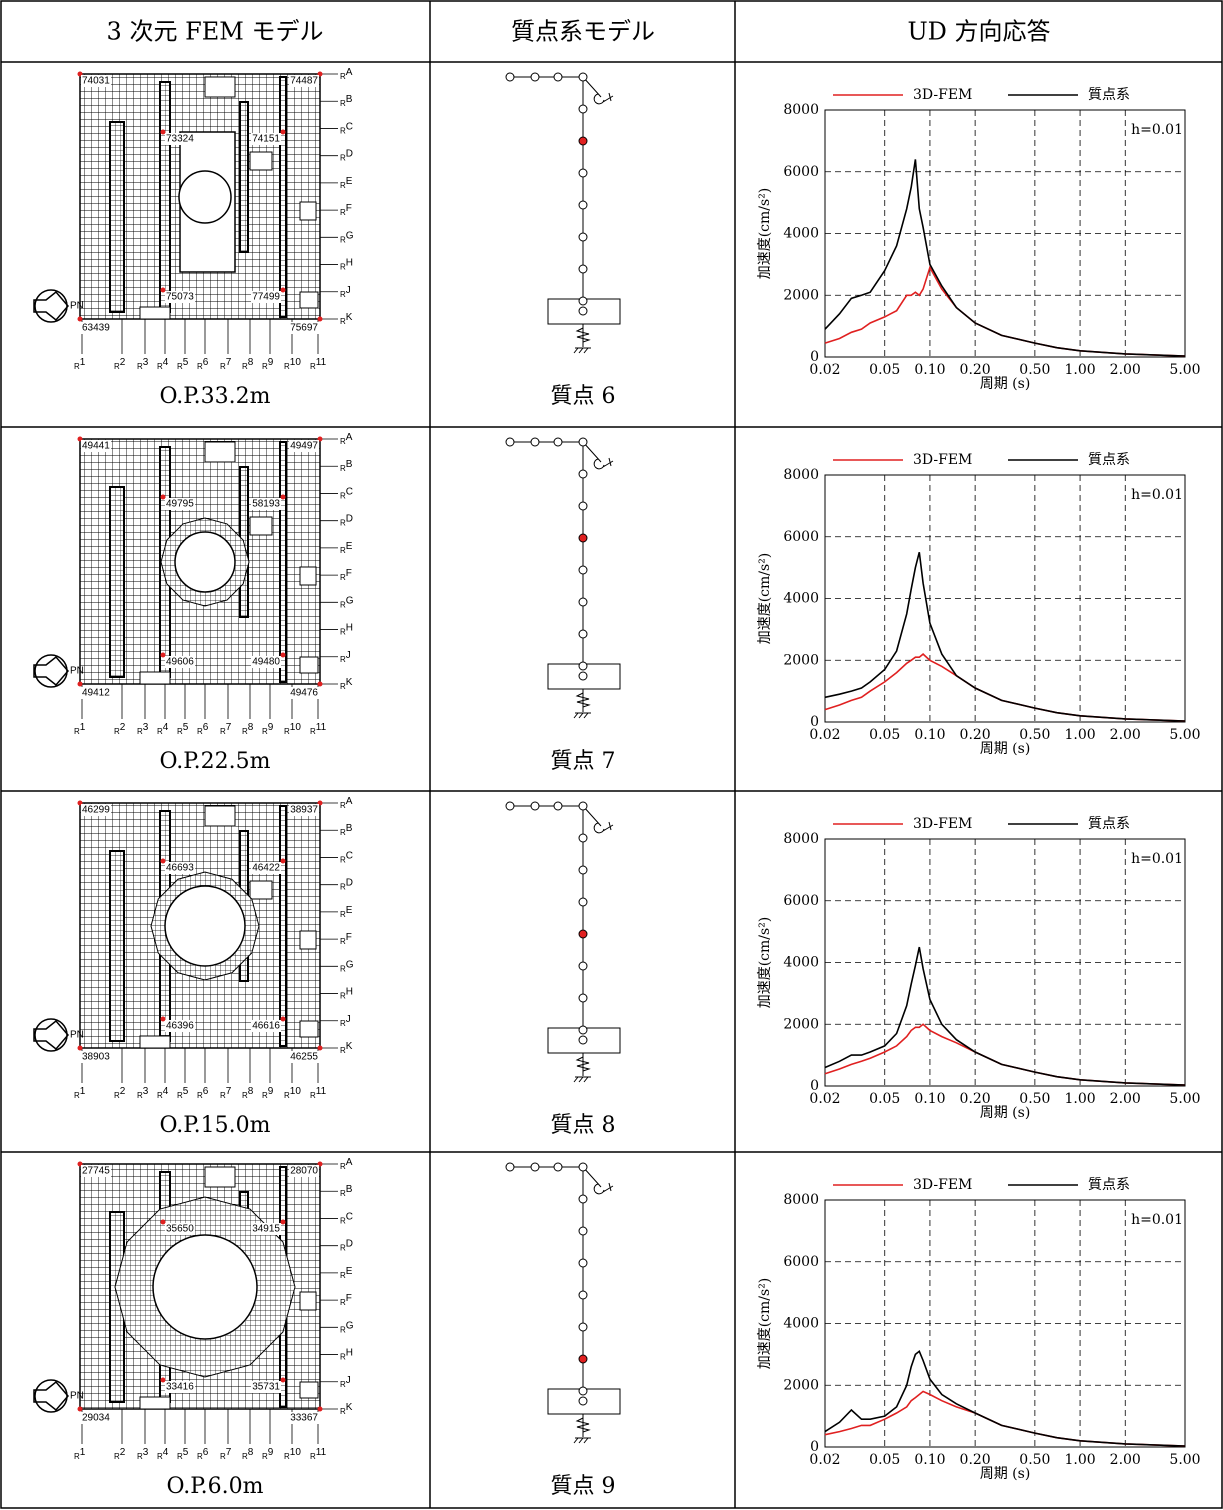 The height and width of the screenshot is (1510, 1223). Describe the element at coordinates (205, 197) in the screenshot. I see `fem-vessel` at that location.